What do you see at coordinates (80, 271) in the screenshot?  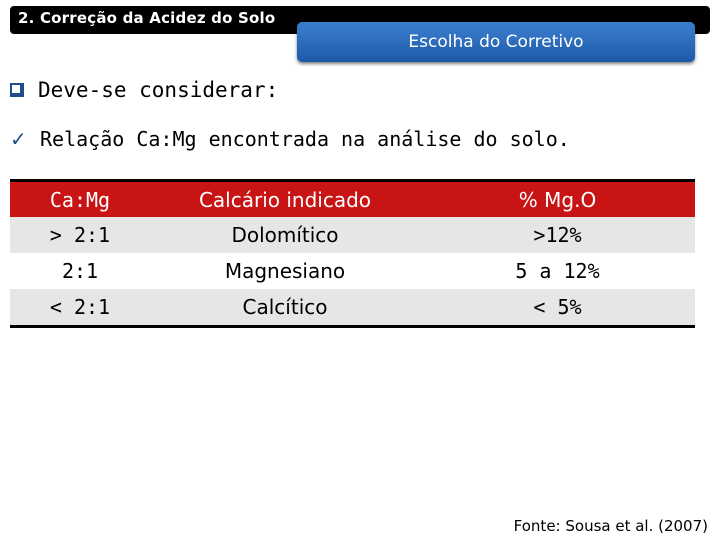 I see `table-cell: 2:1` at bounding box center [80, 271].